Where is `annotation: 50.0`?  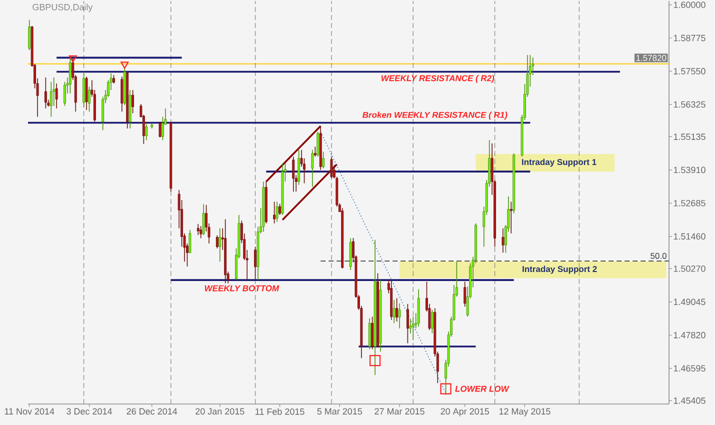
annotation: 50.0 is located at coordinates (658, 255).